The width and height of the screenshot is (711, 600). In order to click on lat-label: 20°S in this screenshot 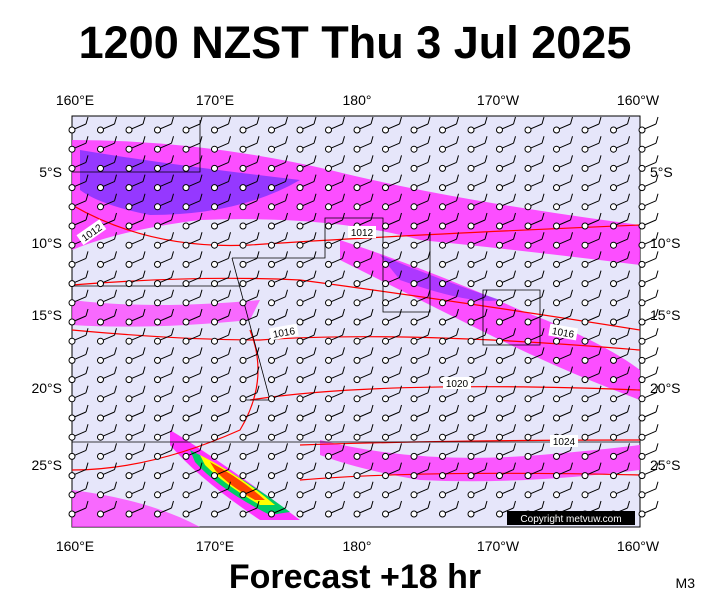, I will do `click(46, 388)`.